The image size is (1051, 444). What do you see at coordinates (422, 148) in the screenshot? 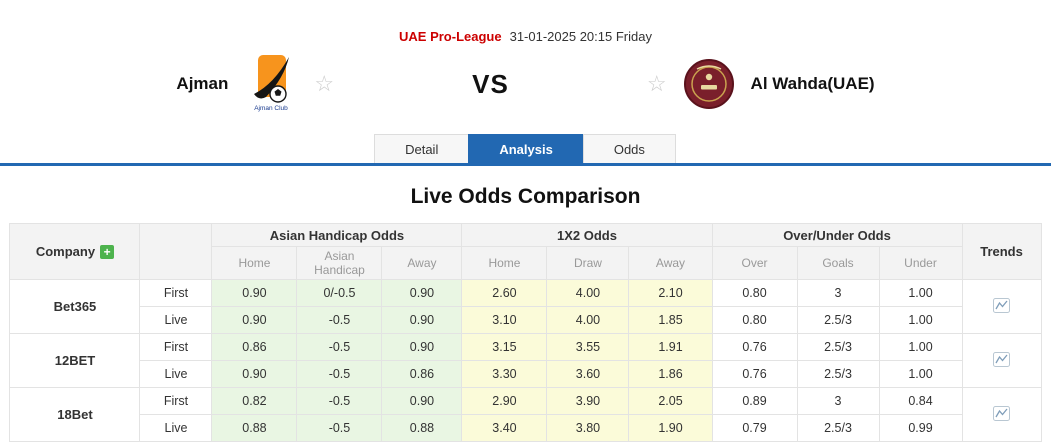
I see `tab-detail: Detail` at bounding box center [422, 148].